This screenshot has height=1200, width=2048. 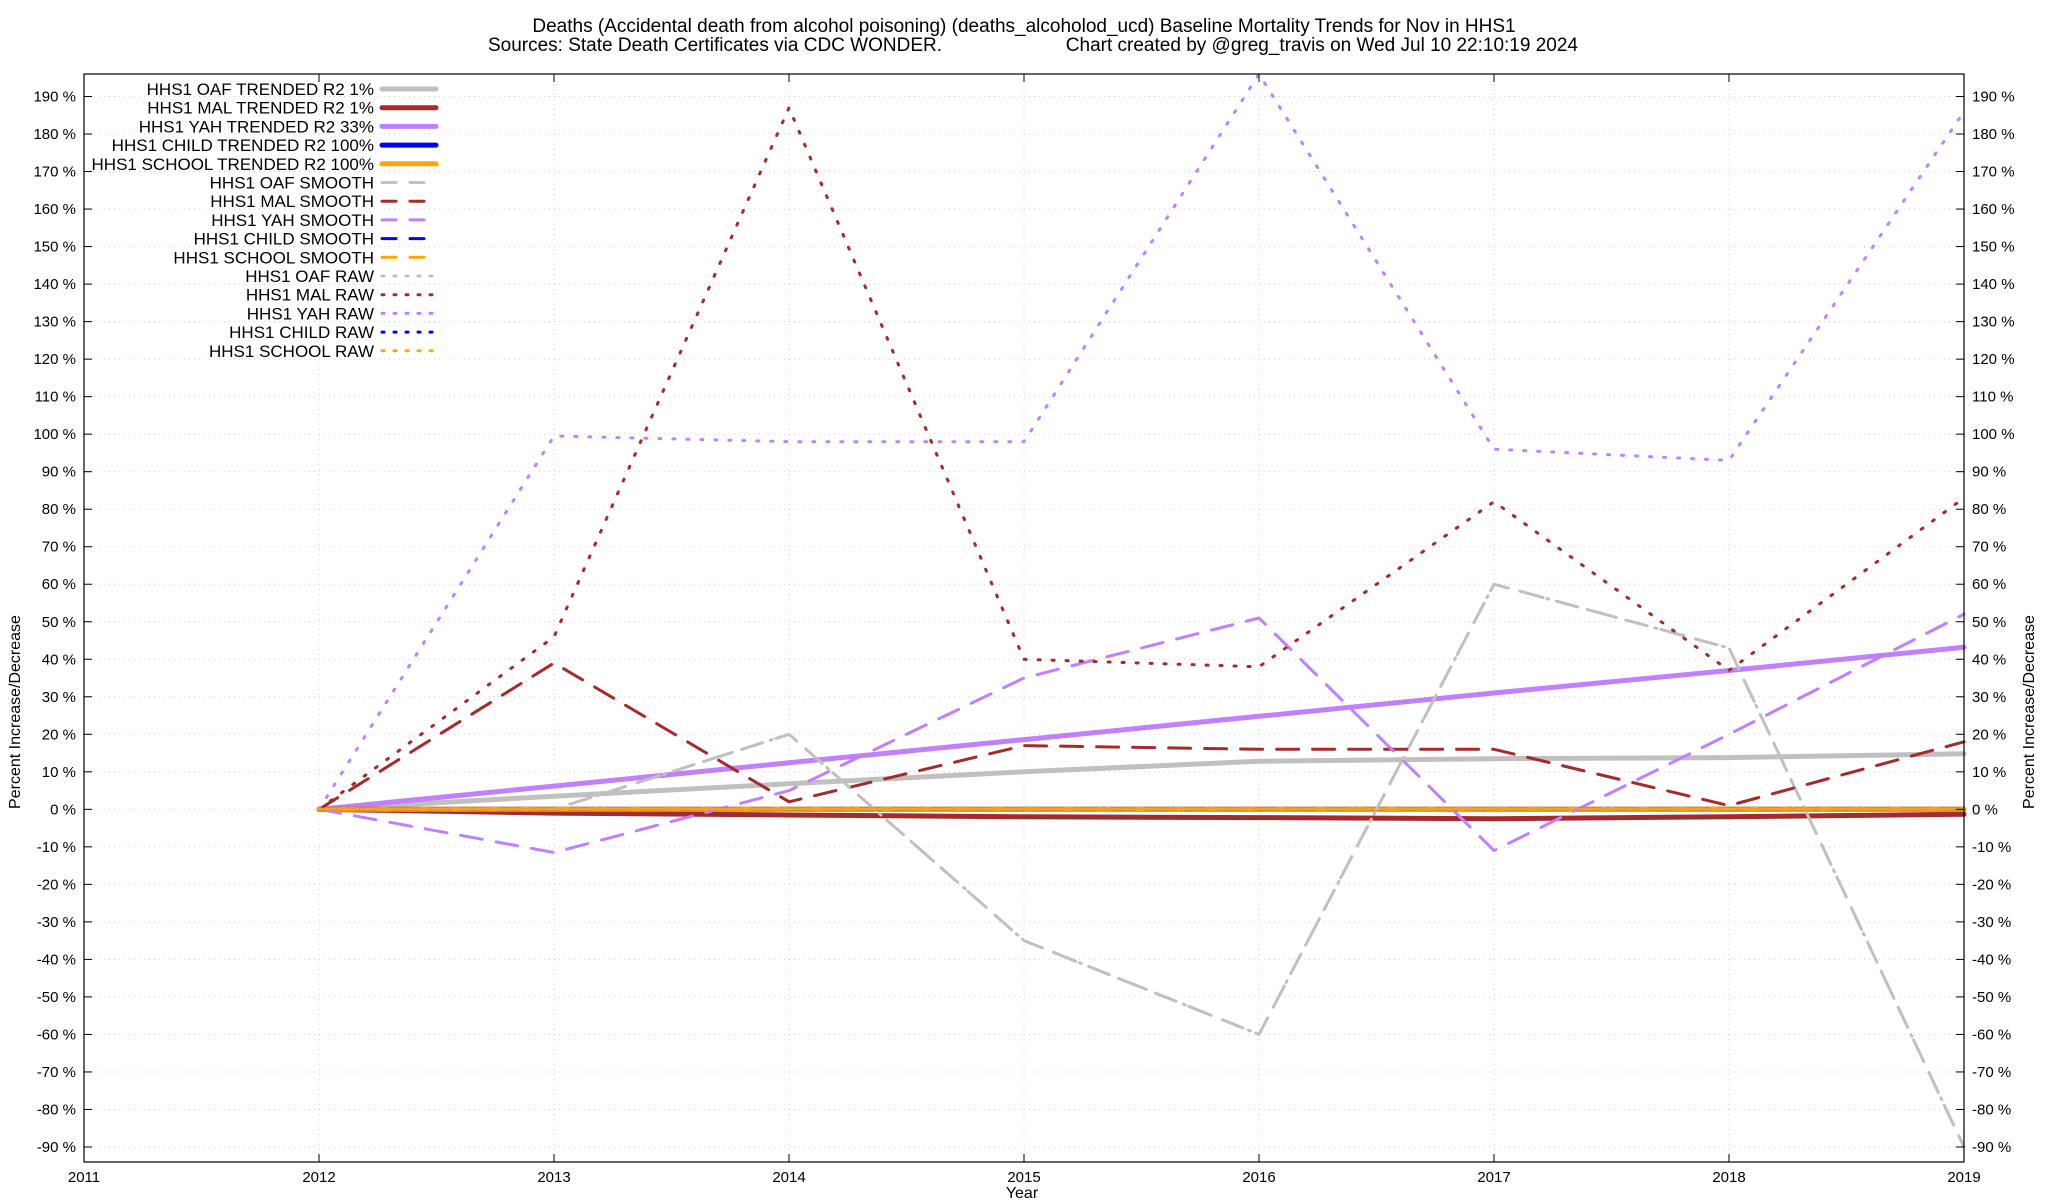 What do you see at coordinates (1493, 1177) in the screenshot?
I see `x-tick-label: 2017` at bounding box center [1493, 1177].